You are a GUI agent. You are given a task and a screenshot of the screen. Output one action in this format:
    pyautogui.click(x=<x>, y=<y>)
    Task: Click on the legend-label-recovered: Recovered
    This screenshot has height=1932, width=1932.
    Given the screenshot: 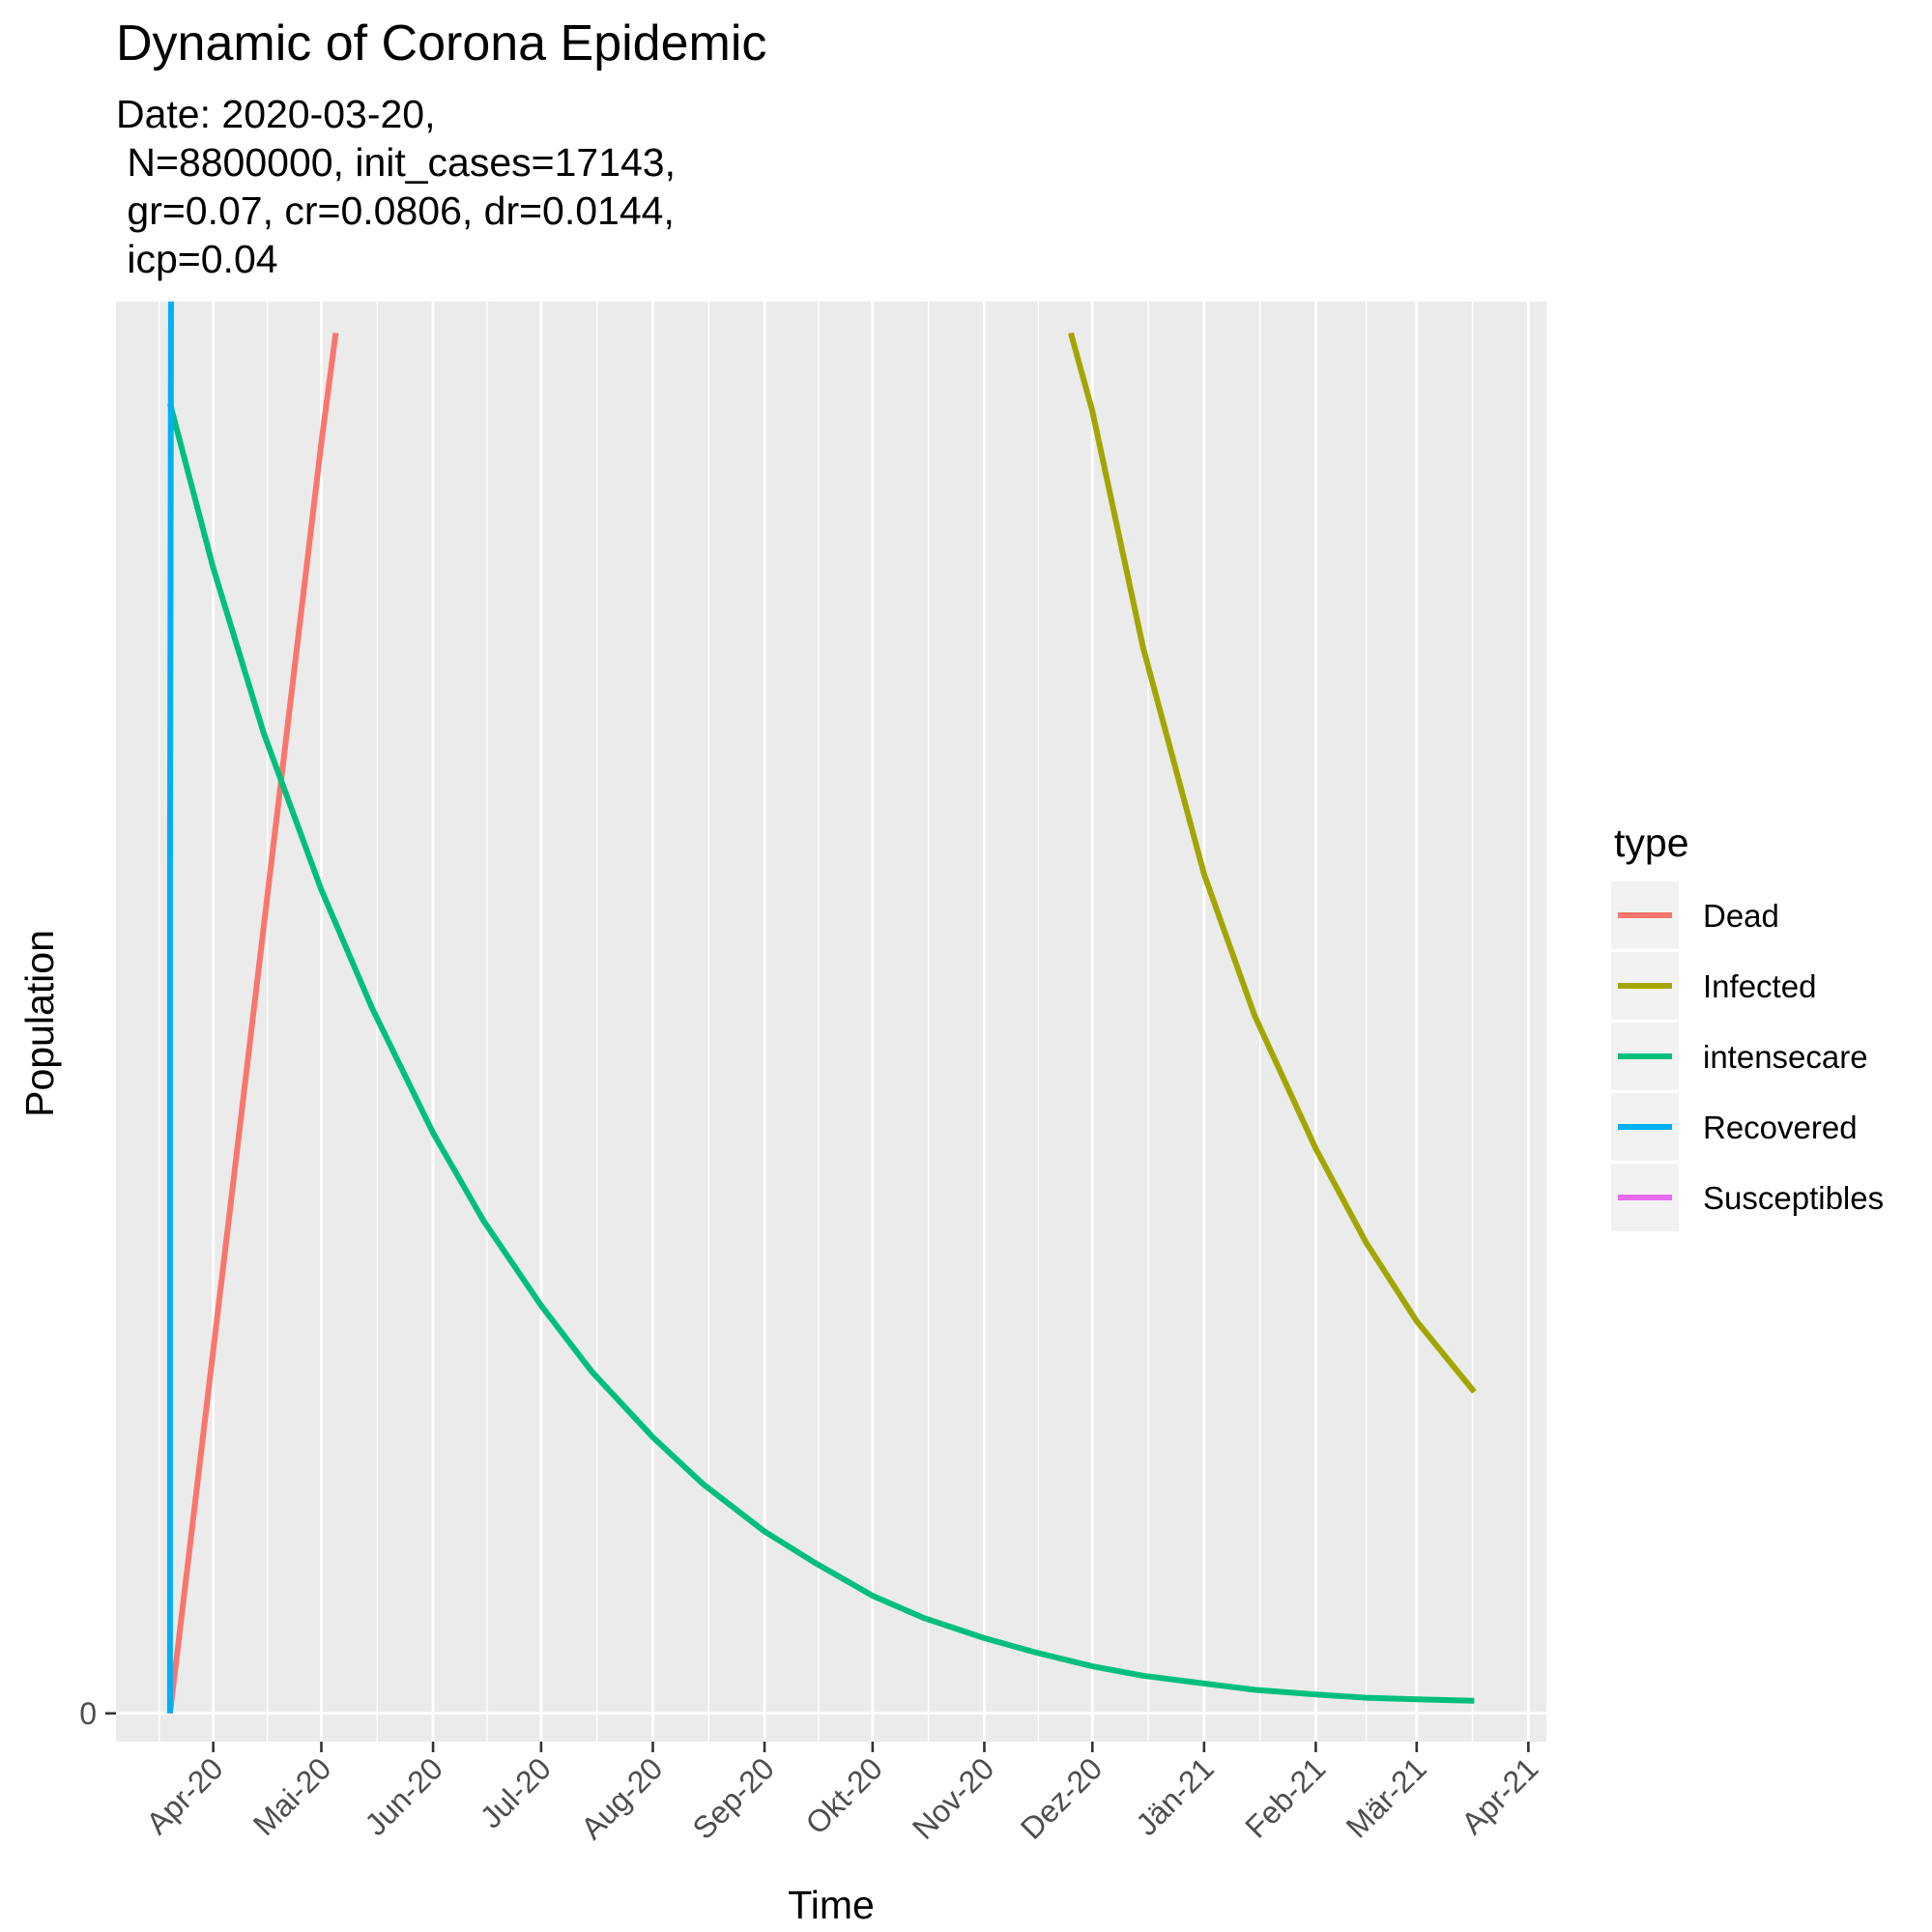 What is the action you would take?
    pyautogui.click(x=1780, y=1127)
    